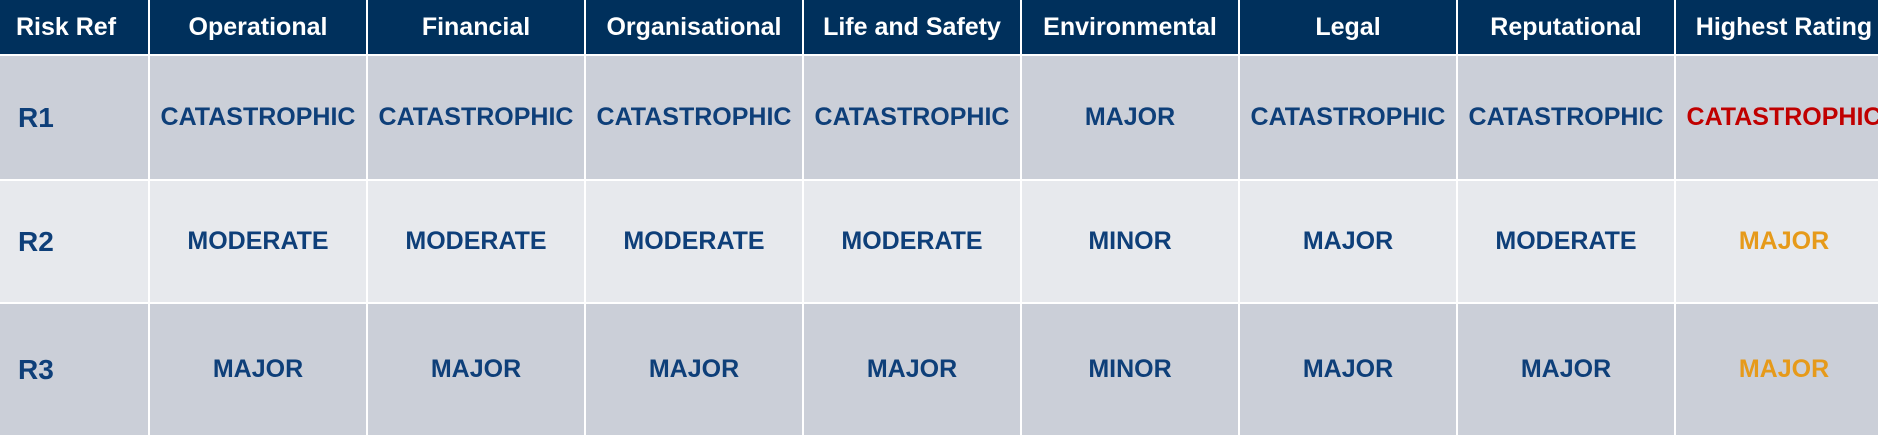 This screenshot has width=1878, height=435. I want to click on row-r2-financial: MODERATE, so click(476, 241).